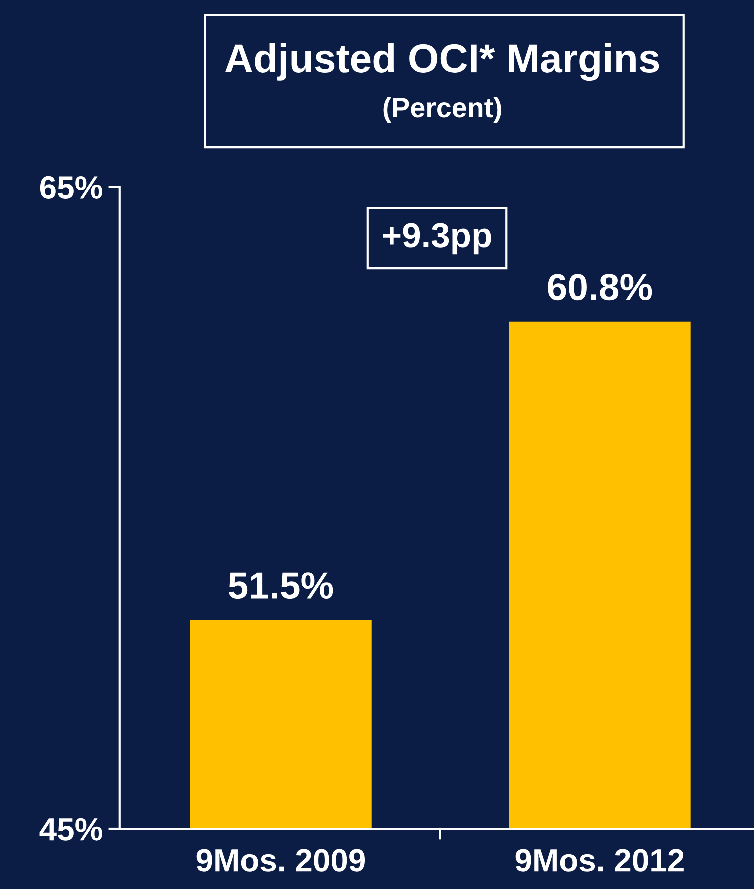  What do you see at coordinates (281, 586) in the screenshot?
I see `data-label: 51.5%` at bounding box center [281, 586].